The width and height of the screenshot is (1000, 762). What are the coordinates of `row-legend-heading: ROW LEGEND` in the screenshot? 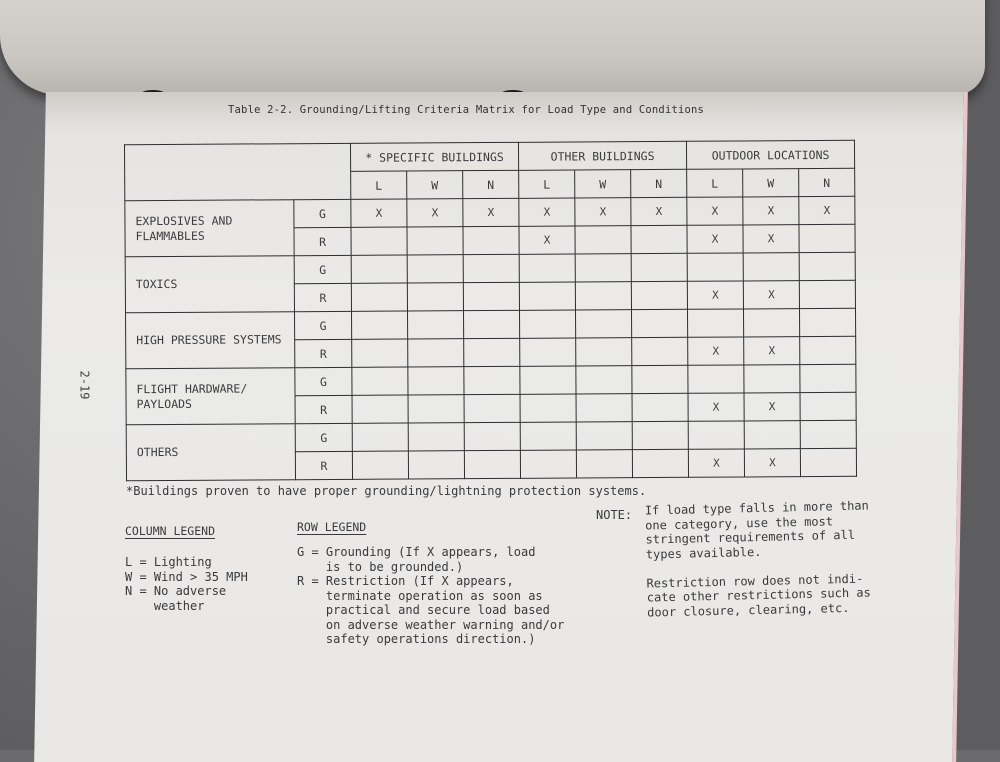 It's located at (332, 527).